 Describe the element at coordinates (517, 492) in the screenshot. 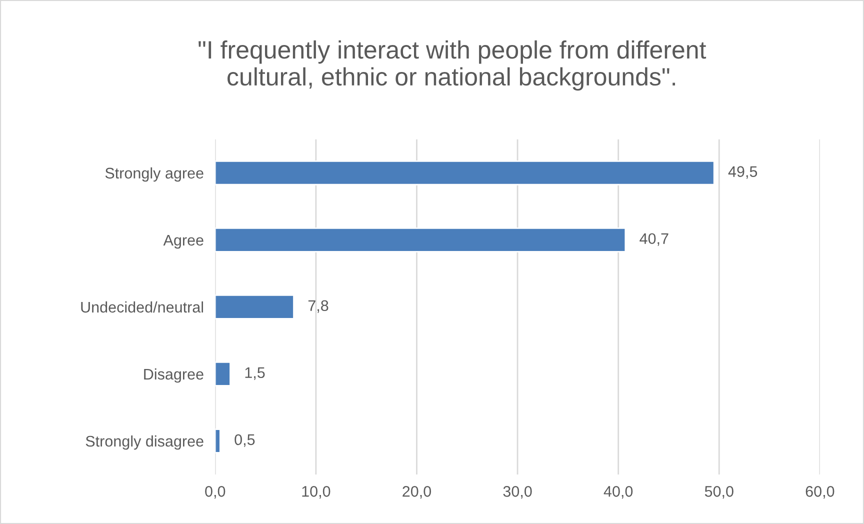

I see `x-tick-label: 30,0` at that location.